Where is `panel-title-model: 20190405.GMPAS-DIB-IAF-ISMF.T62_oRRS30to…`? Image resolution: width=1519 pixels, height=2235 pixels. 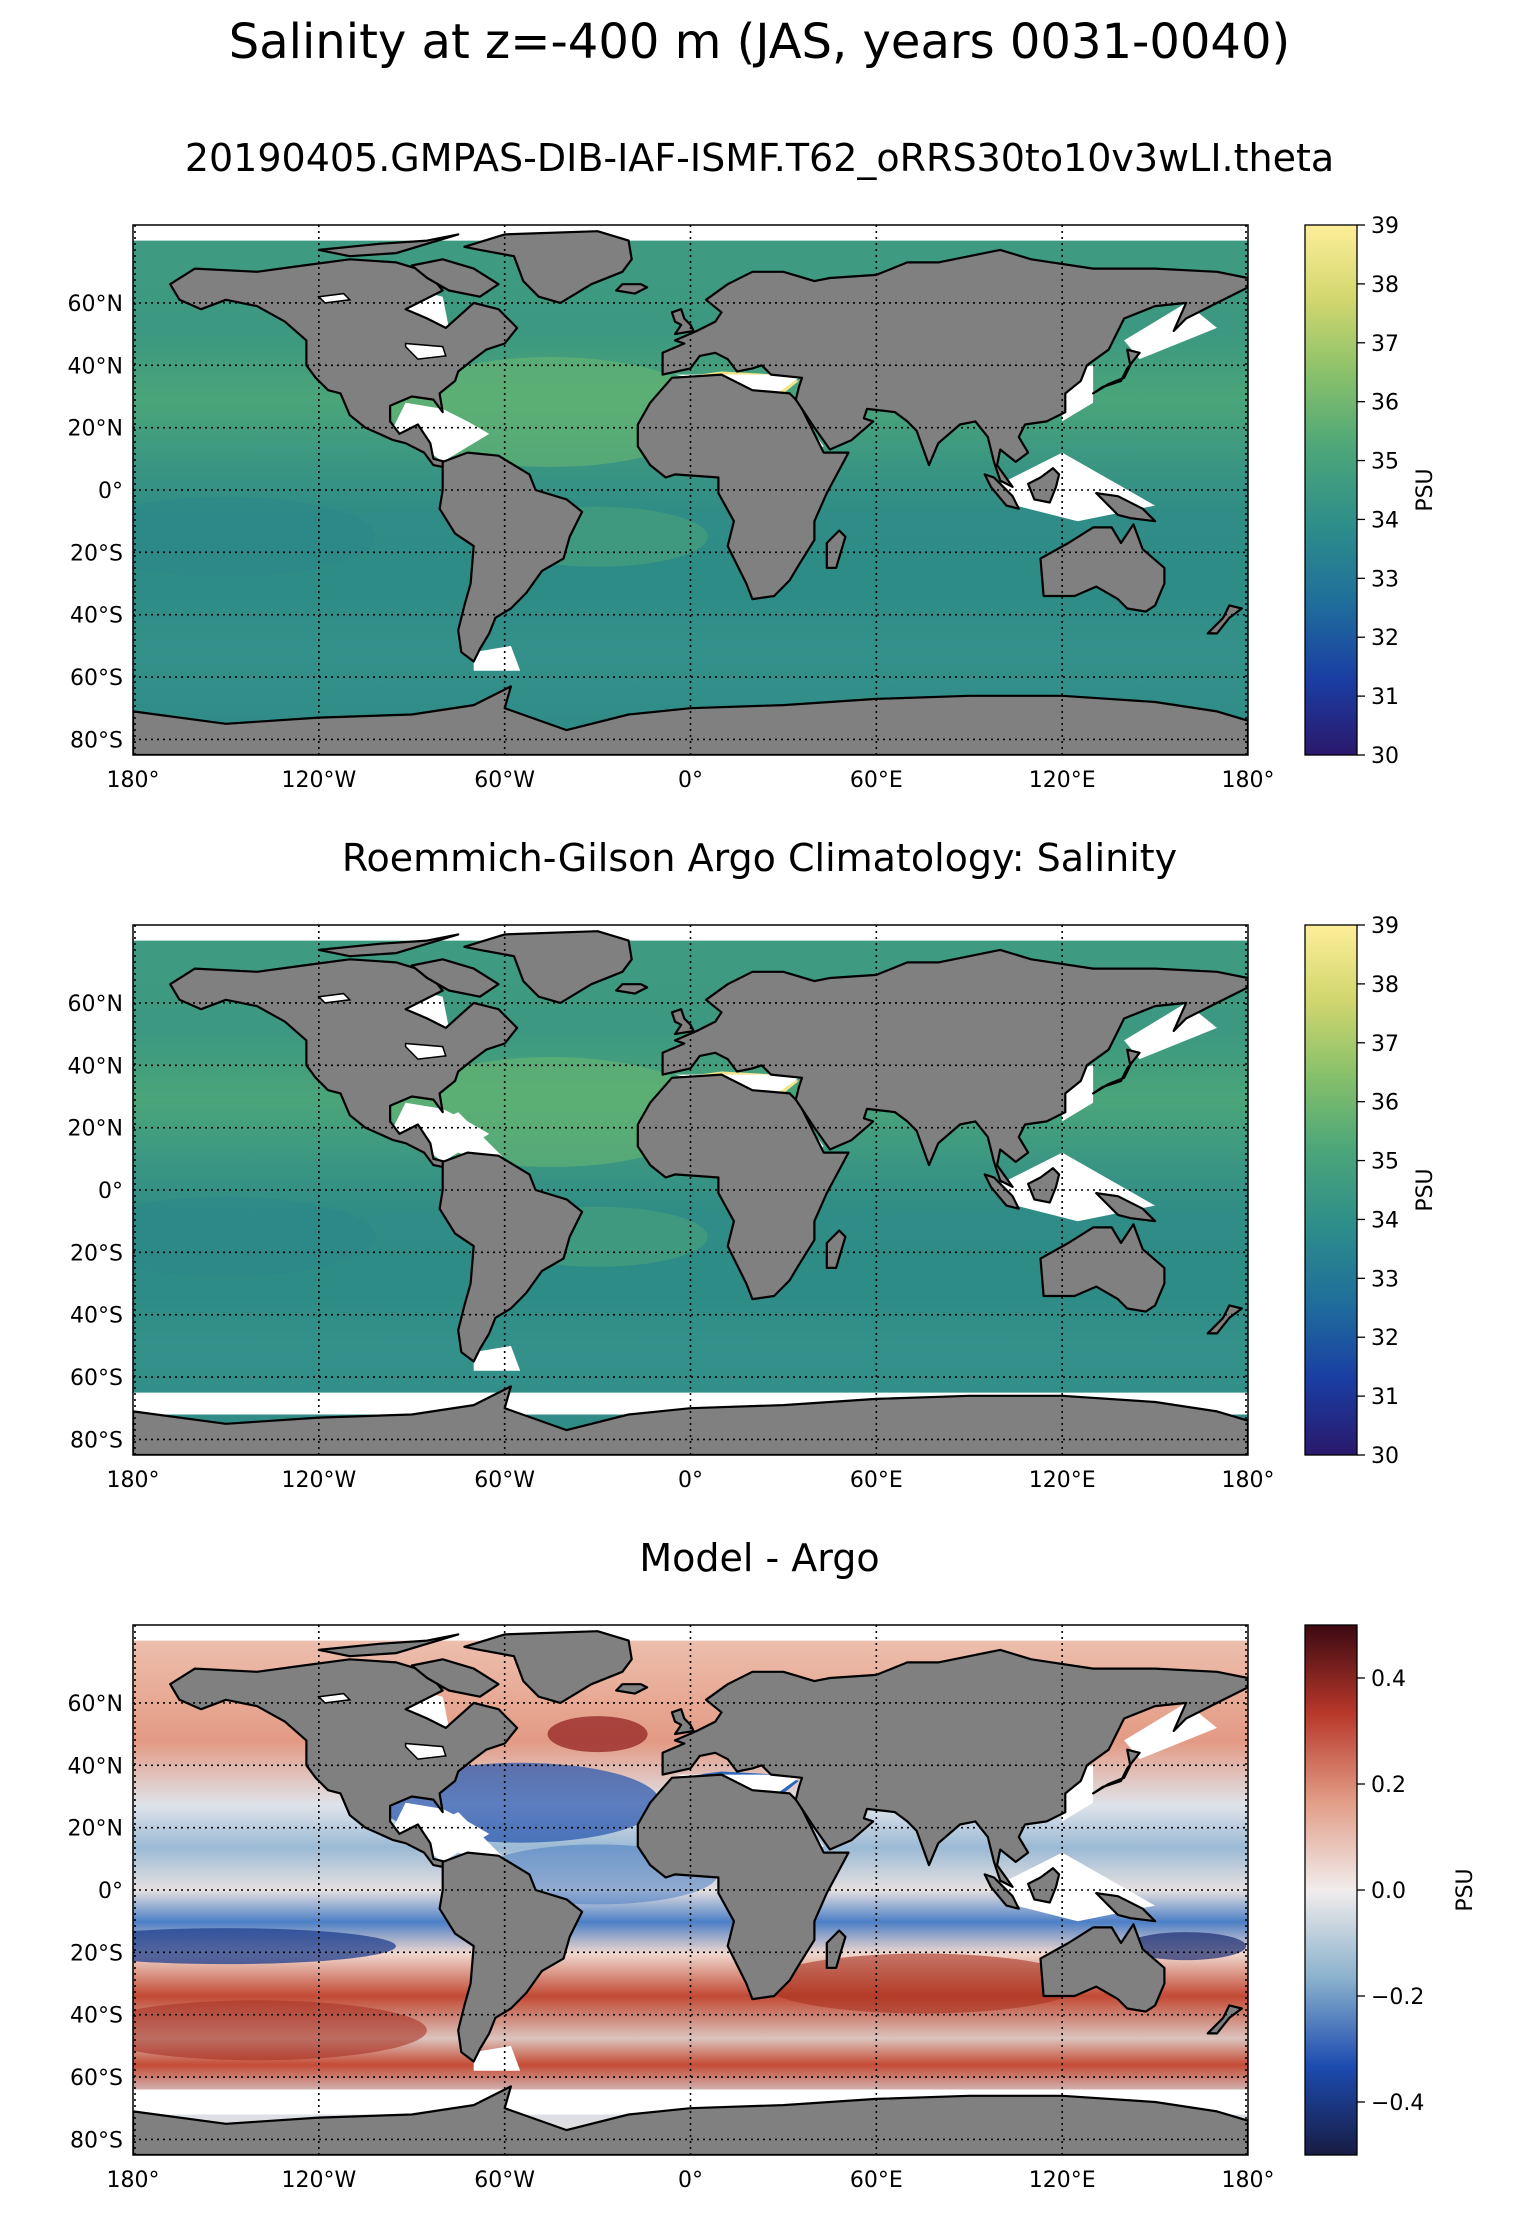 panel-title-model: 20190405.GMPAS-DIB-IAF-ISMF.T62_oRRS30to… is located at coordinates (759, 158).